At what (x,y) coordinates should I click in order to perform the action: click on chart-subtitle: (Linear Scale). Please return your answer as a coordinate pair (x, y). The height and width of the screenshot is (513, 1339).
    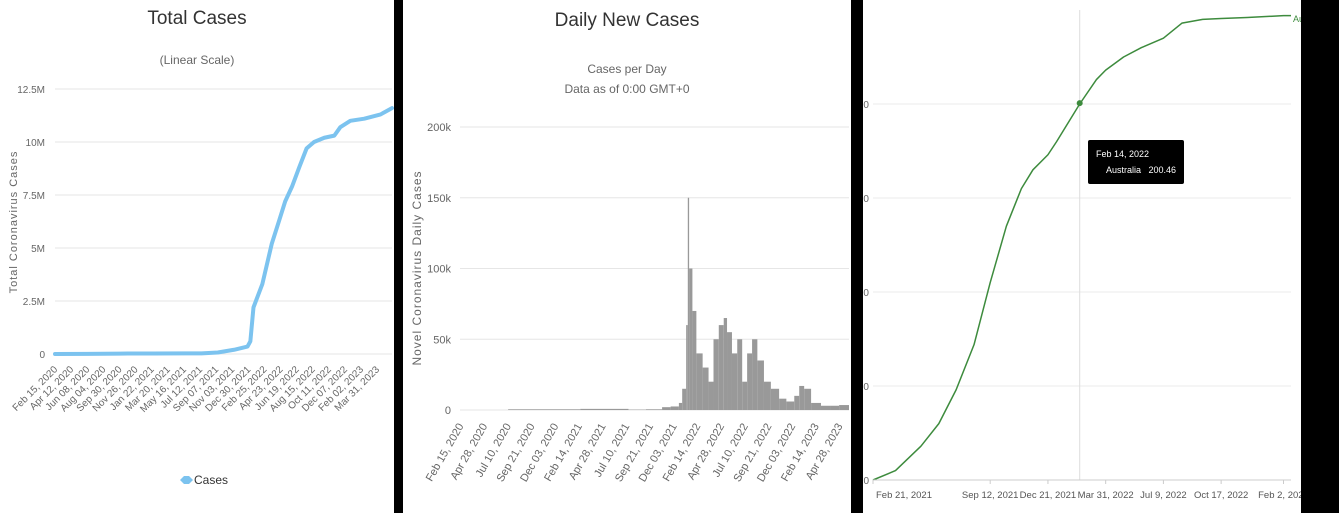
    Looking at the image, I should click on (197, 60).